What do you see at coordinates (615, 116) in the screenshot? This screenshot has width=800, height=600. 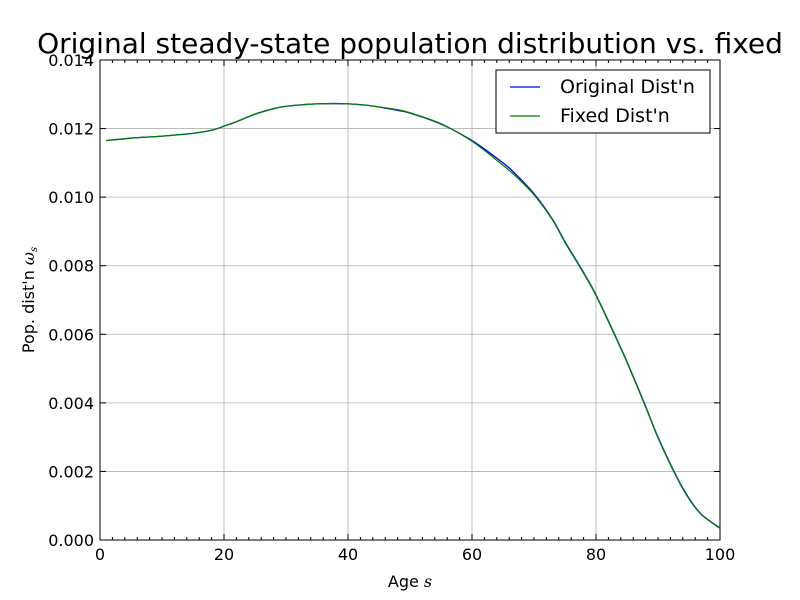 I see `legend-label-fixed: Fixed Dist'n` at bounding box center [615, 116].